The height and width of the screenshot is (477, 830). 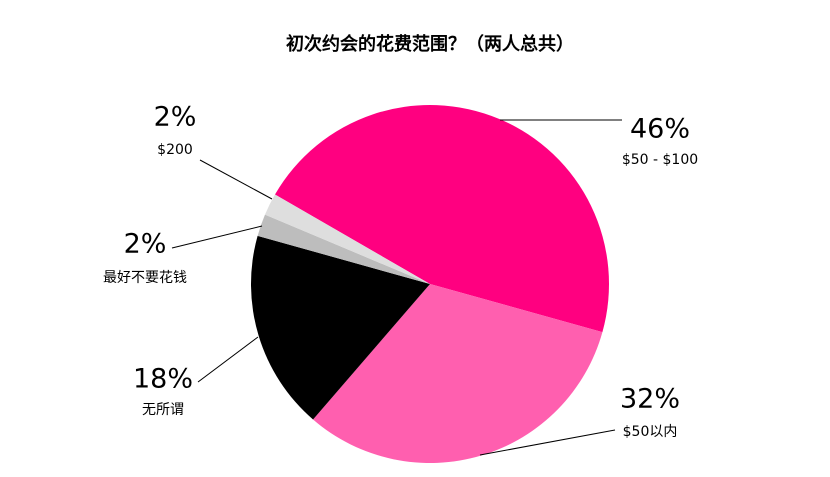 What do you see at coordinates (145, 278) in the screenshot?
I see `category-label: 最好不要花钱` at bounding box center [145, 278].